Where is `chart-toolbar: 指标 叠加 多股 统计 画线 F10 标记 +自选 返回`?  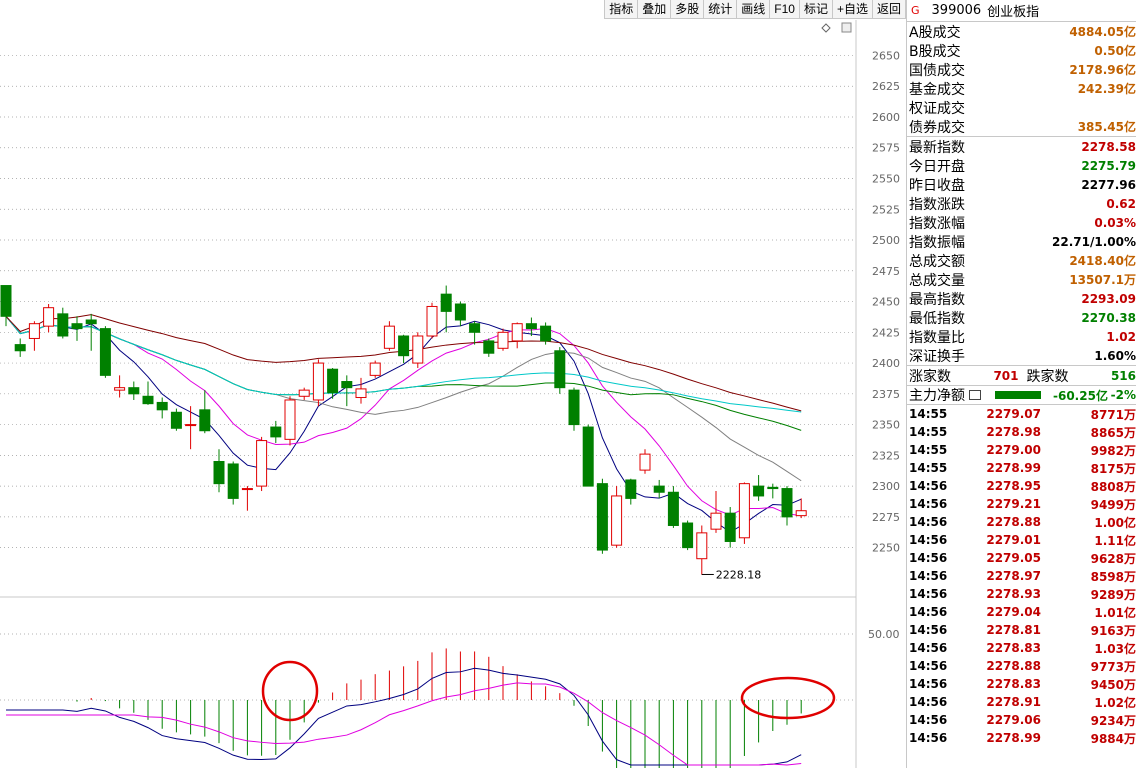 chart-toolbar: 指标 叠加 多股 统计 画线 F10 标记 +自选 返回 is located at coordinates (755, 9).